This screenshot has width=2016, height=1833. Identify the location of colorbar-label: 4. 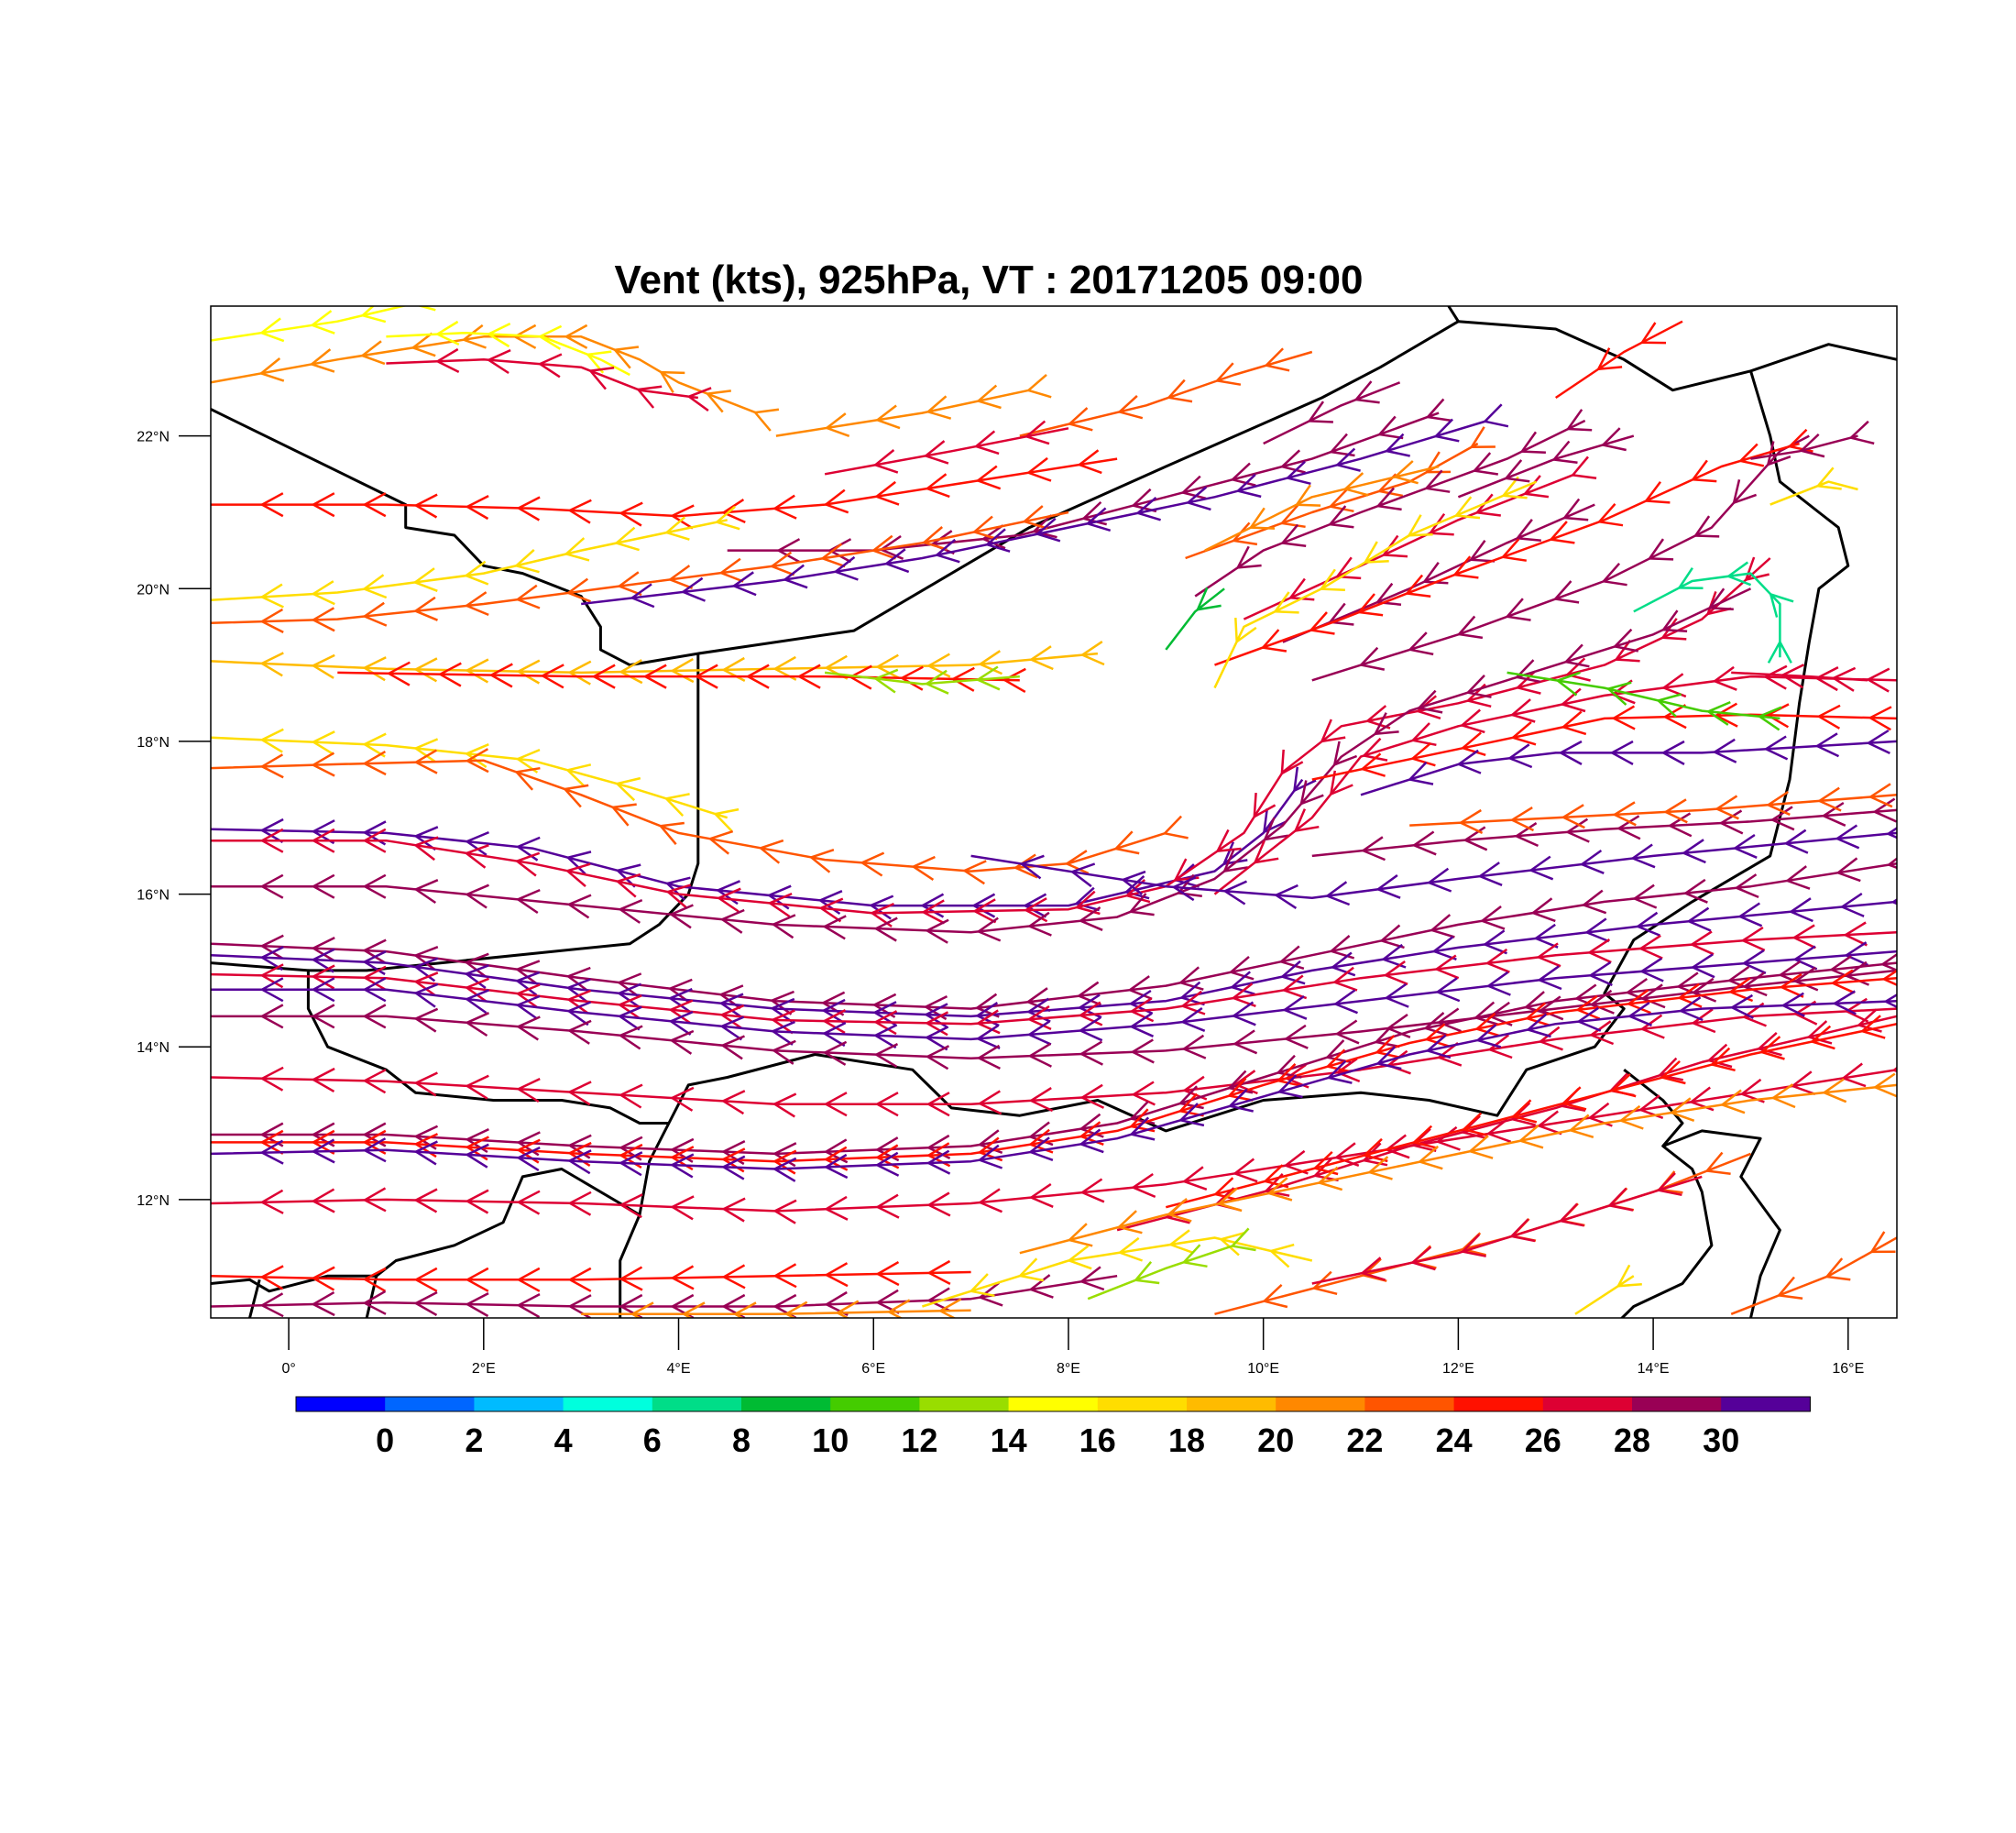
(563, 1440).